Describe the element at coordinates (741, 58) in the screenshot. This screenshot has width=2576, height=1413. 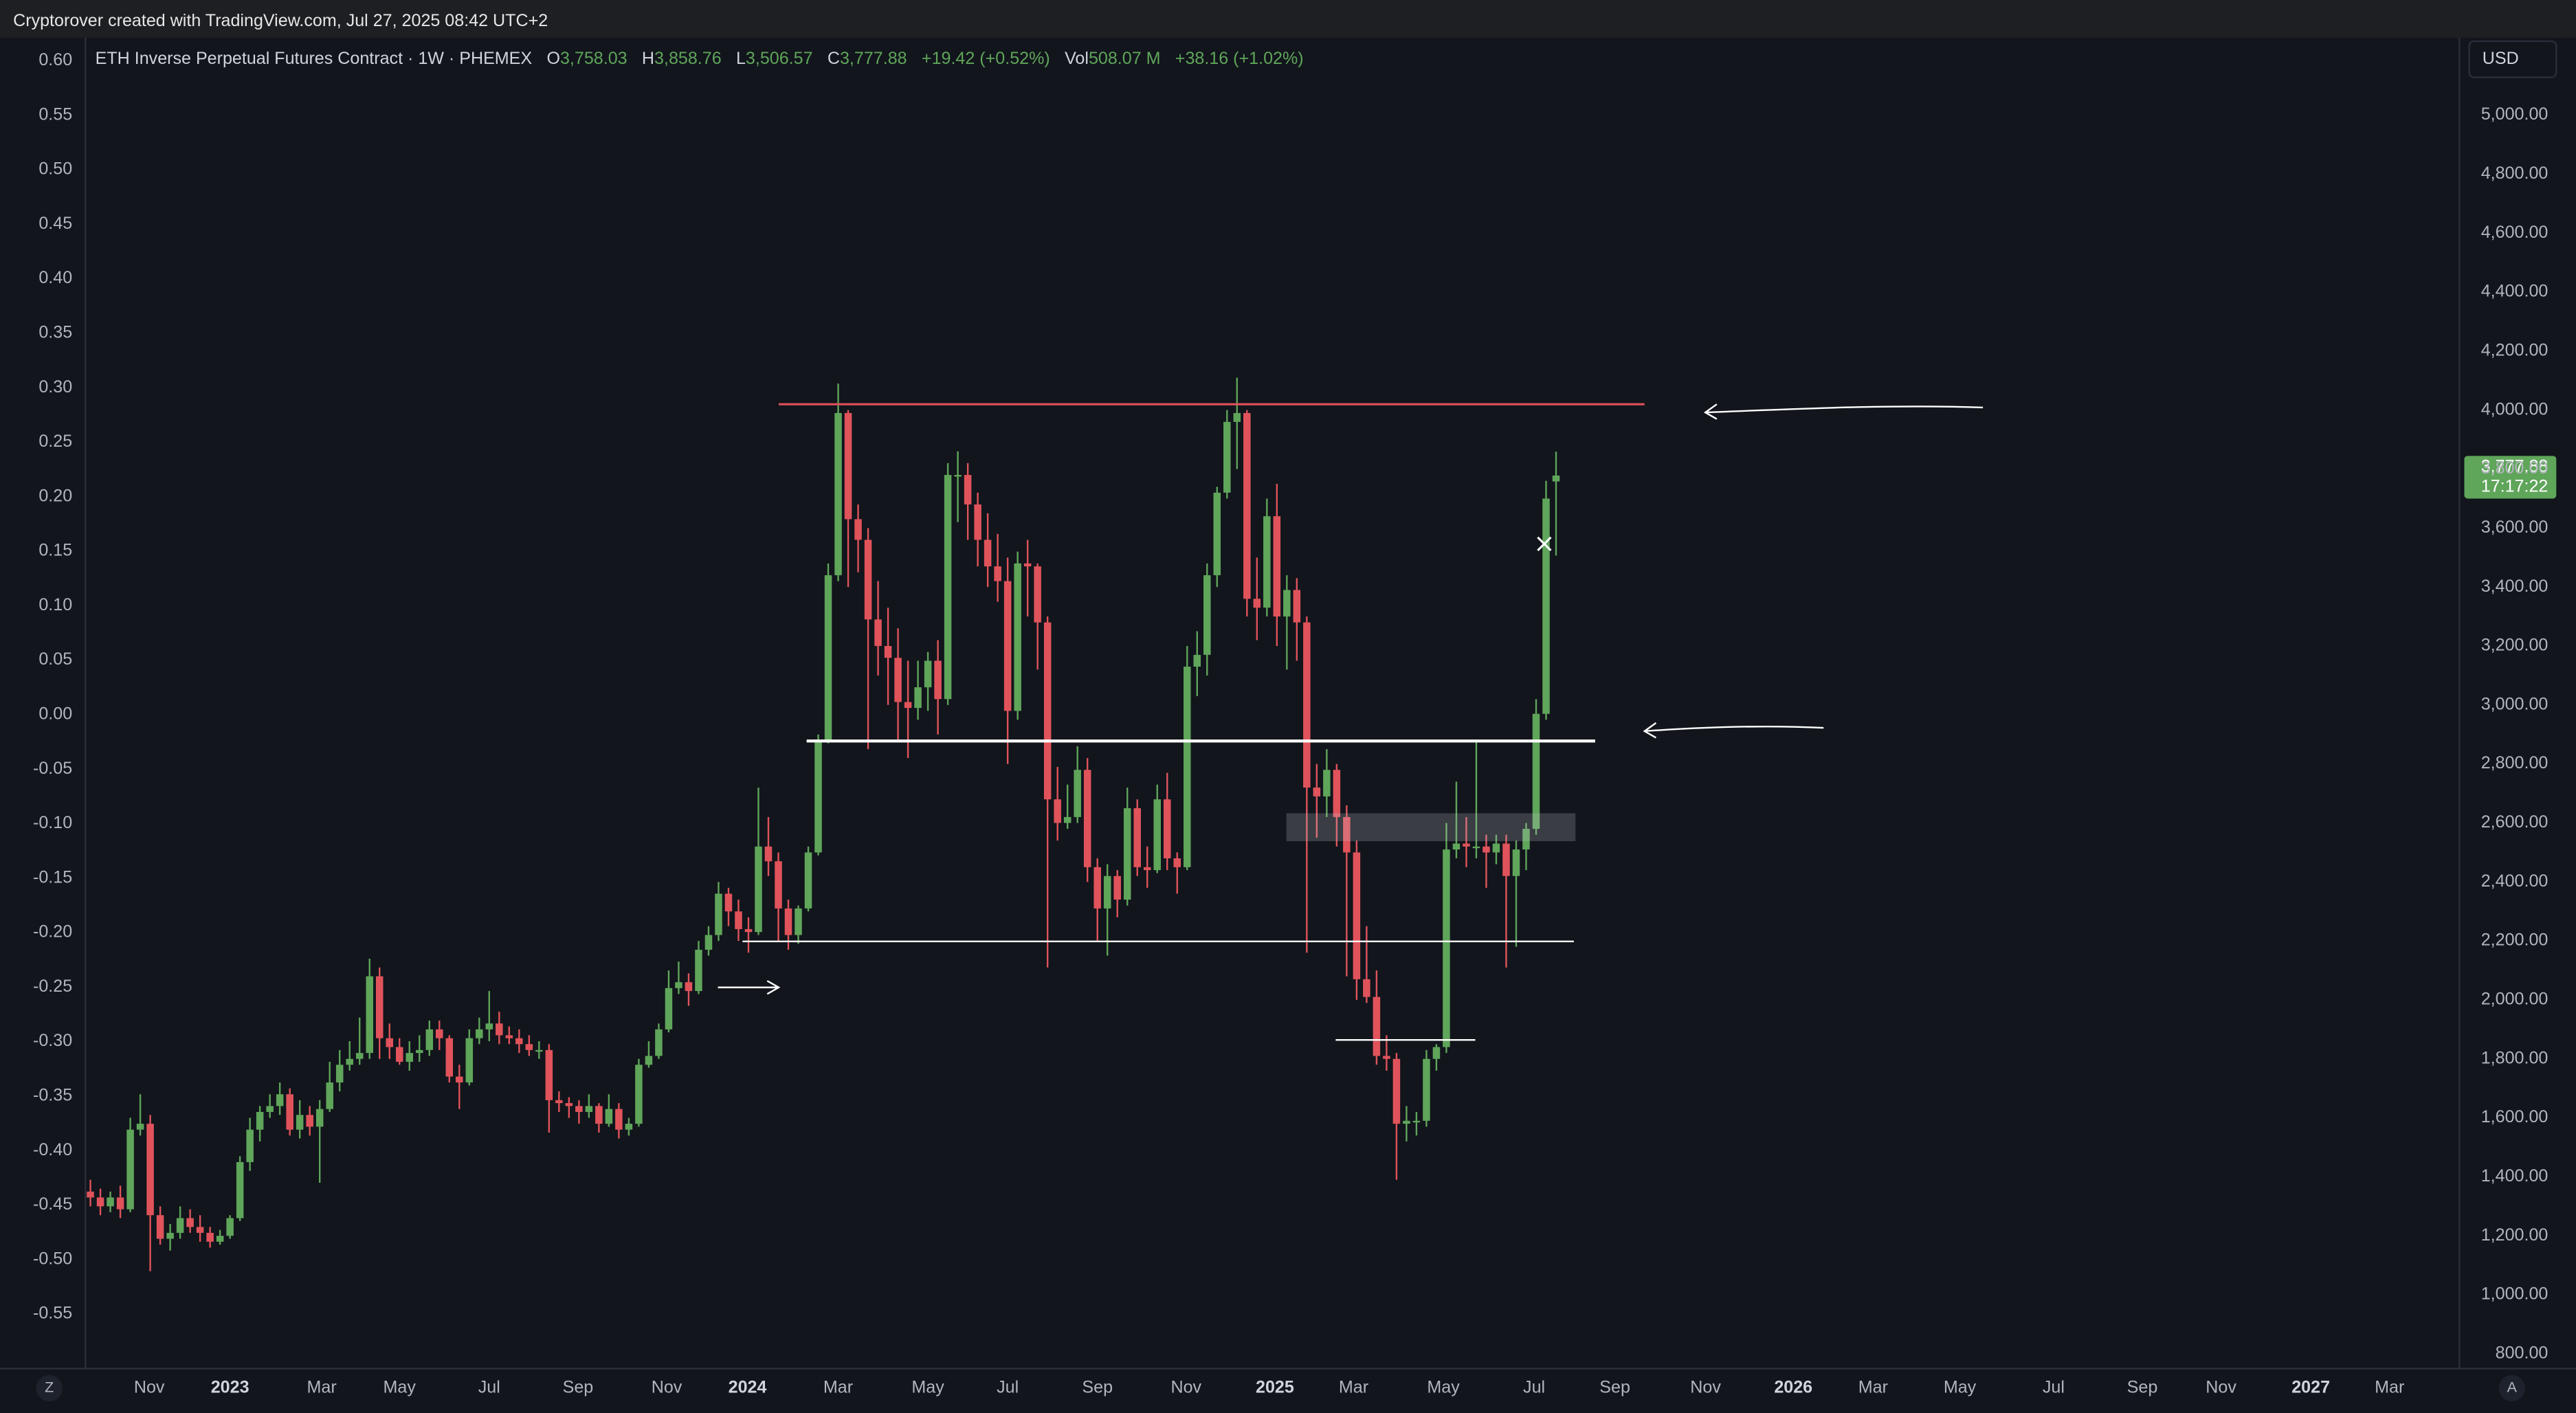
I see `legend-key: L` at that location.